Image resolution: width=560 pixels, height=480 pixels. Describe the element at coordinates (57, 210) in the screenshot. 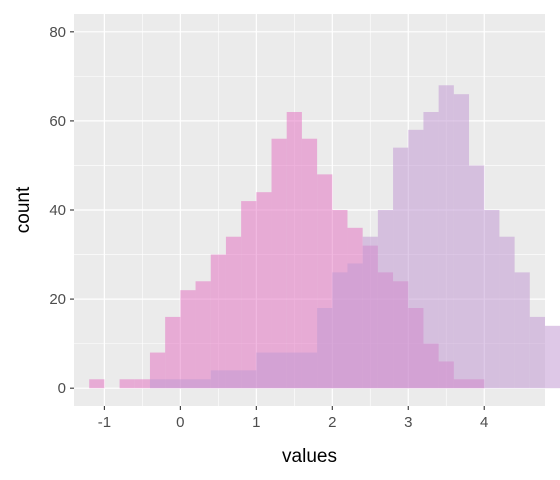

I see `y-tick-label: 40` at that location.